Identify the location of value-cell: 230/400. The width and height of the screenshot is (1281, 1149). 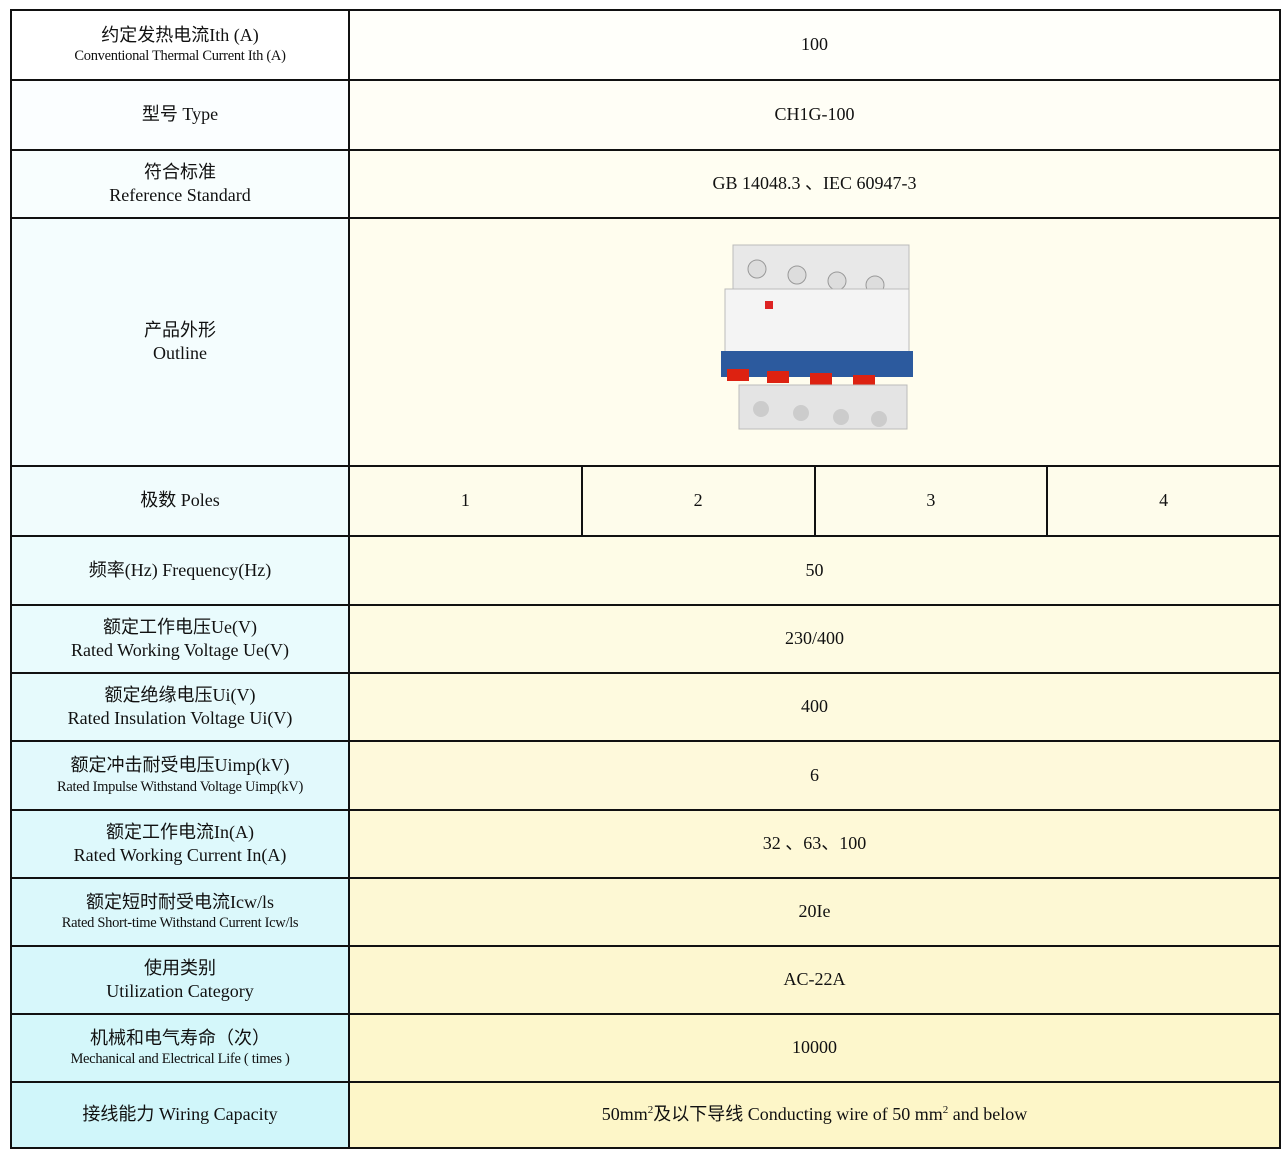
(814, 639).